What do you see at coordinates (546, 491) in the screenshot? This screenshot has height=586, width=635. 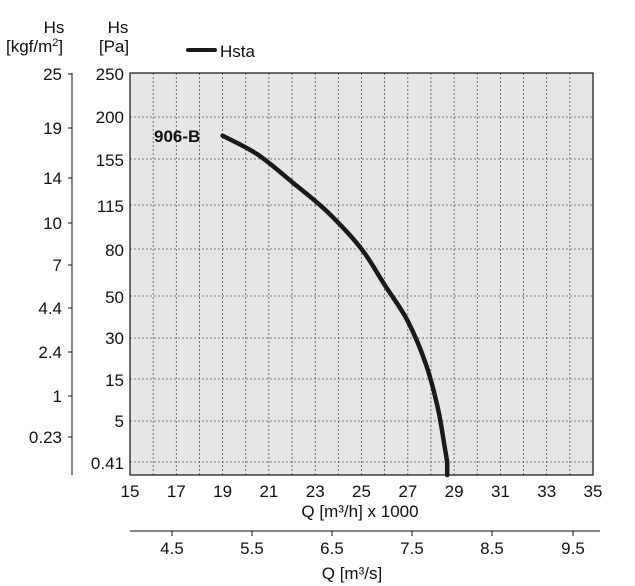 I see `x-tick-label: 33` at bounding box center [546, 491].